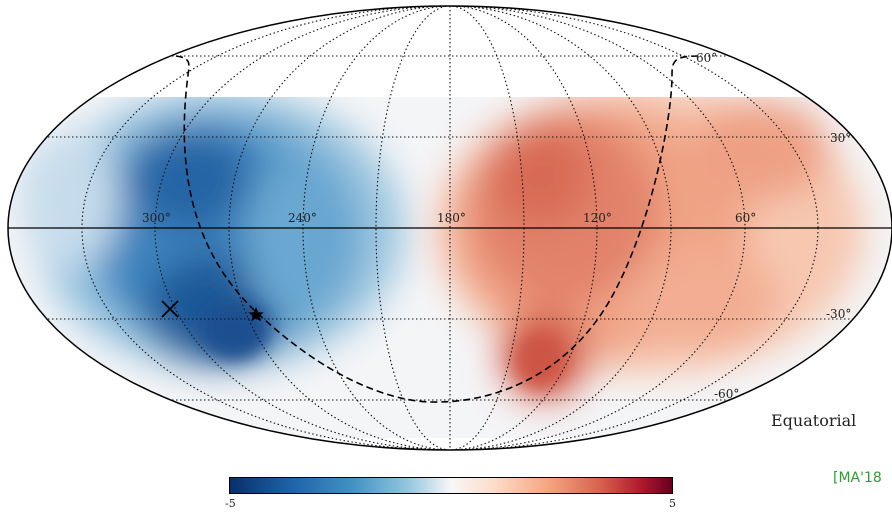 The image size is (892, 518). What do you see at coordinates (726, 394) in the screenshot?
I see `lat-label-minus60: -60°` at bounding box center [726, 394].